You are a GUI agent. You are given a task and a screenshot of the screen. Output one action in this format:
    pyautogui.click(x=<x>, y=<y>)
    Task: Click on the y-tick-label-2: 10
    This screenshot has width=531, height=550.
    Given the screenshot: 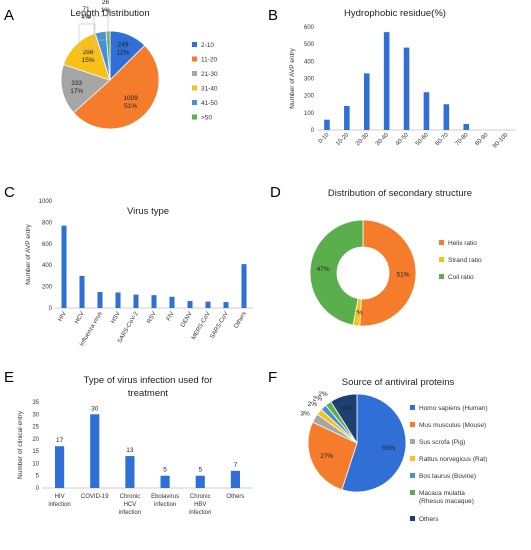 What is the action you would take?
    pyautogui.click(x=35, y=464)
    